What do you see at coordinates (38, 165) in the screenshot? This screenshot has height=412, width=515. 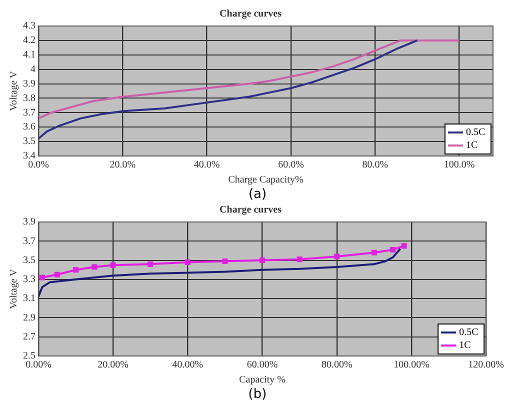 I see `x-tick-label: 0.0%` at bounding box center [38, 165].